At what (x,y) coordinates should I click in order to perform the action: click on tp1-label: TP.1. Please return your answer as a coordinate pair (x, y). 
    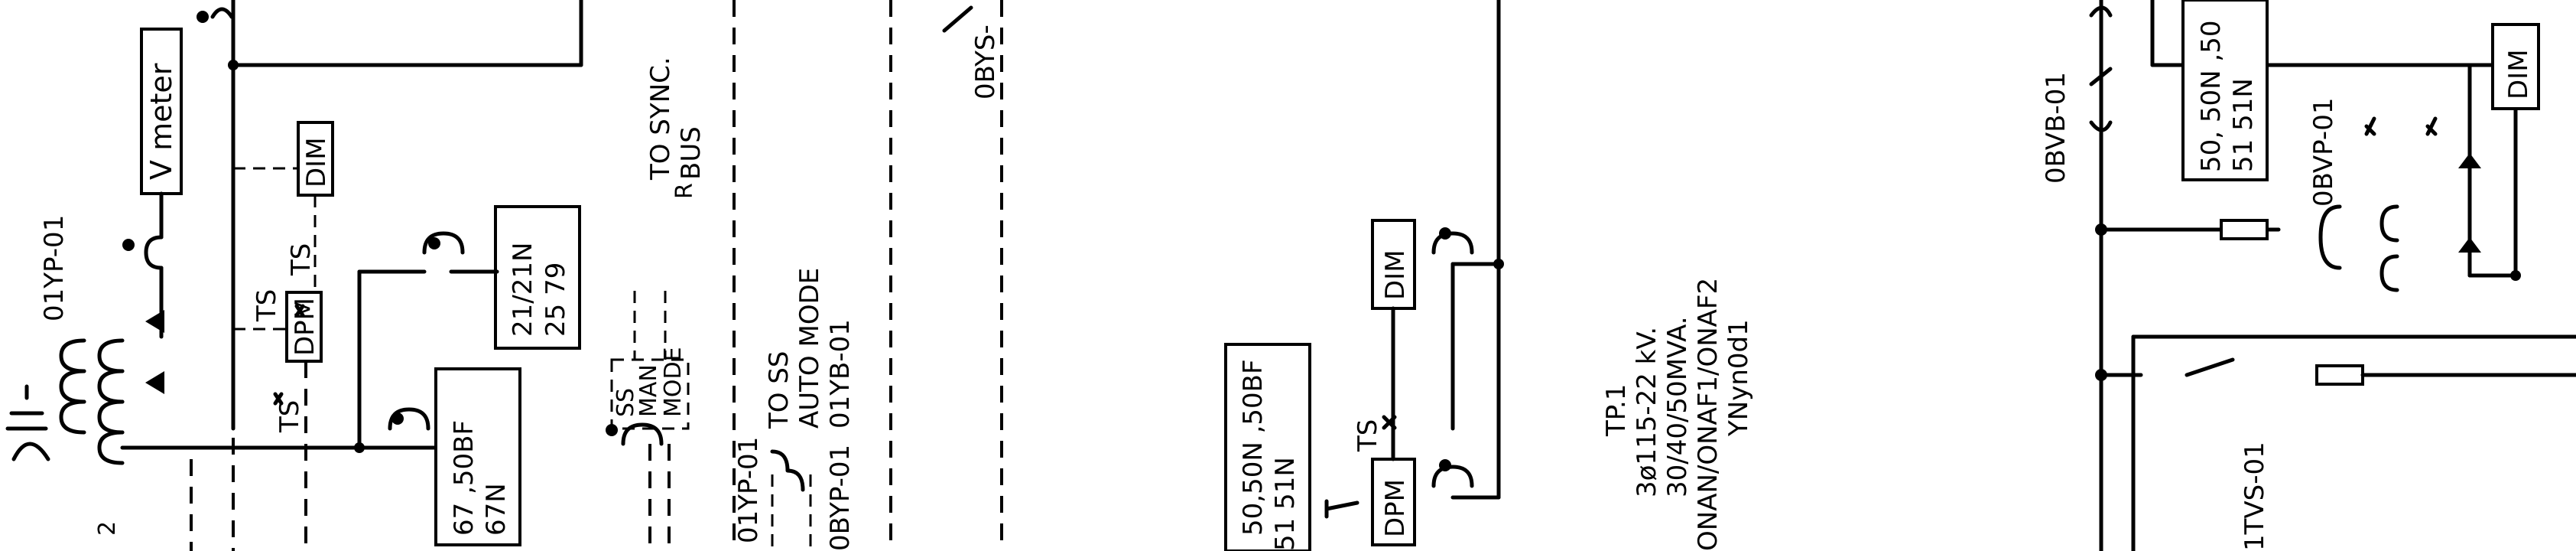
    Looking at the image, I should click on (1617, 410).